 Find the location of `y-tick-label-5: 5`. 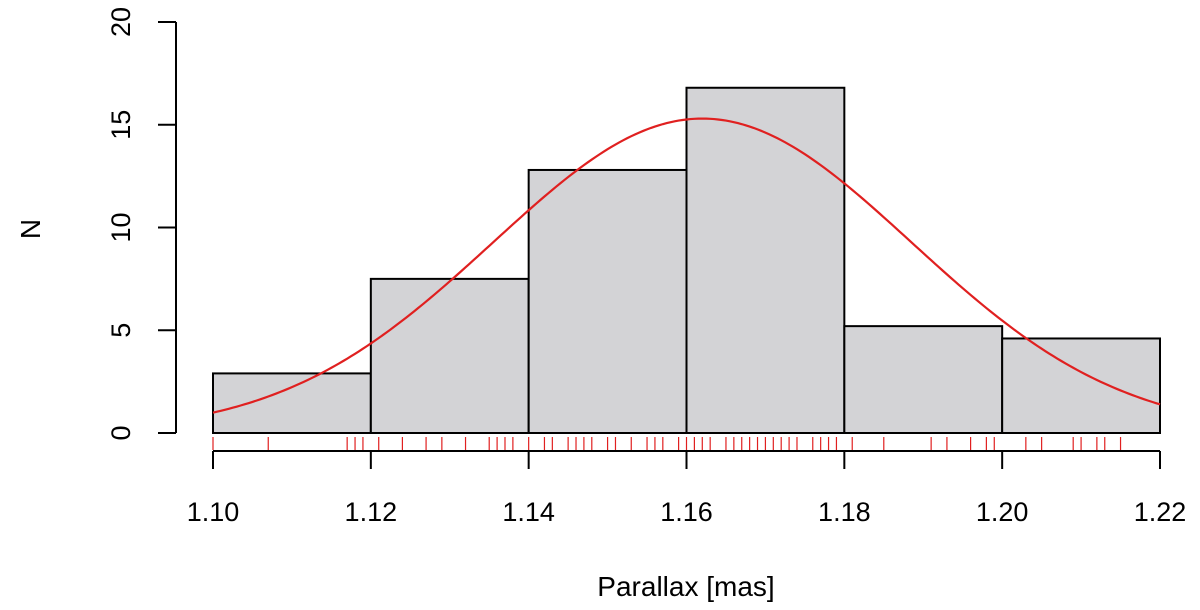

y-tick-label-5: 5 is located at coordinates (121, 330).